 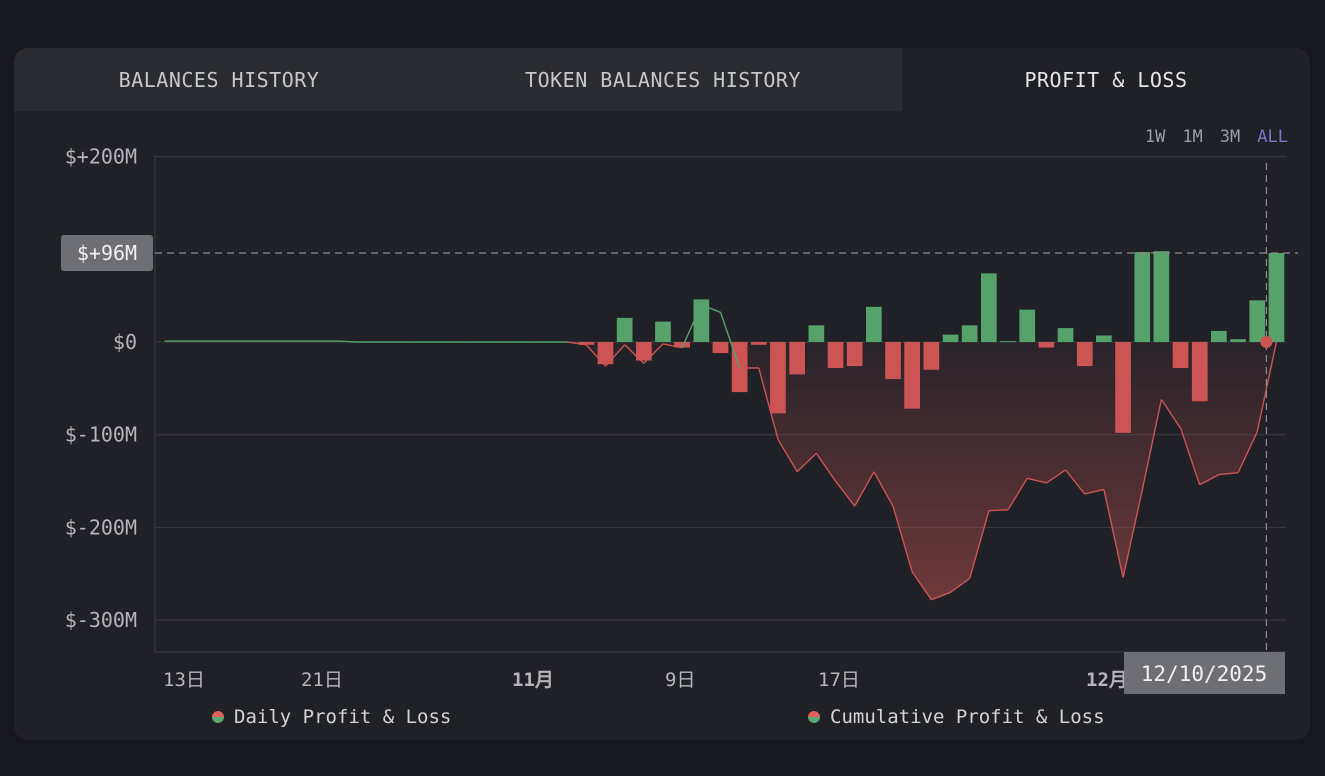 I want to click on x-tick-label: 13日, so click(x=184, y=680).